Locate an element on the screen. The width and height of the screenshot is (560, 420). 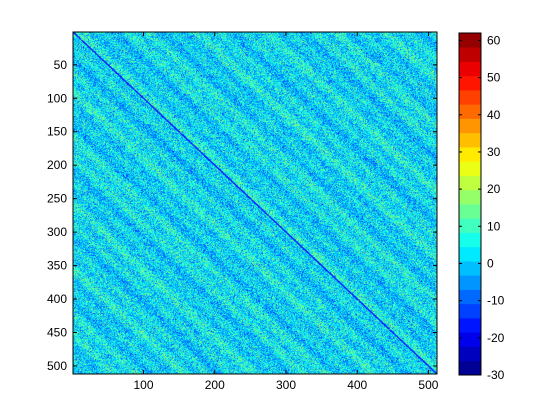
colorbar: -30 -20 -10 0 10 20 30 40 50 60 is located at coordinates (481, 207).